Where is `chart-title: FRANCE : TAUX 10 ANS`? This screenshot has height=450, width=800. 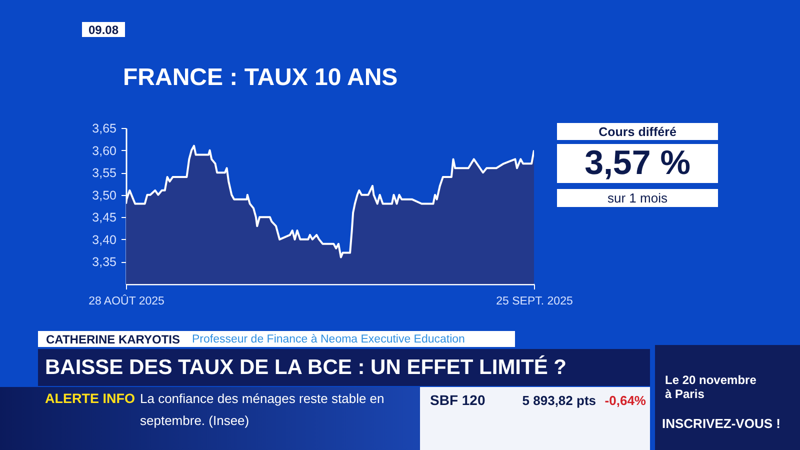
chart-title: FRANCE : TAUX 10 ANS is located at coordinates (260, 77).